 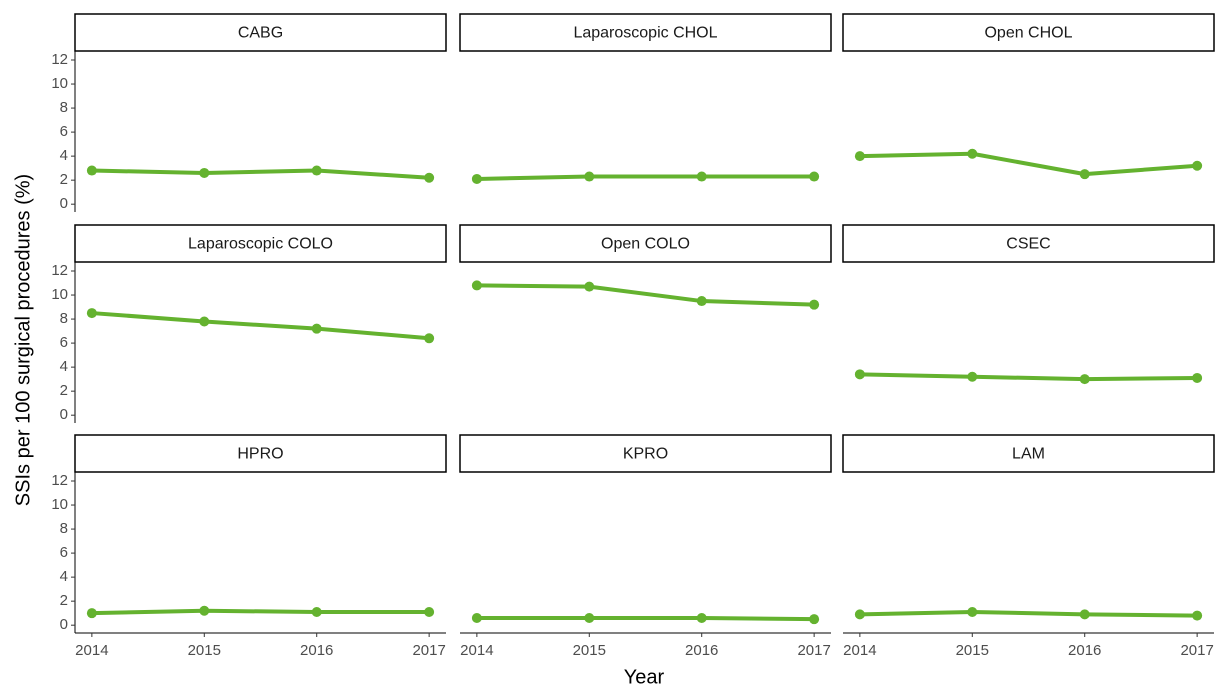 What do you see at coordinates (644, 677) in the screenshot?
I see `x-axis-title: Year` at bounding box center [644, 677].